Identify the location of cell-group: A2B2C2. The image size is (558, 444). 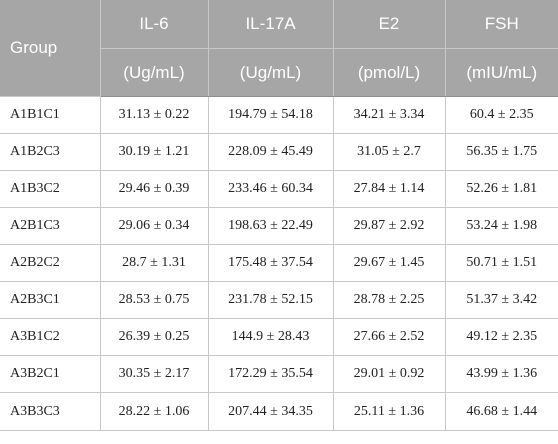
(50, 263).